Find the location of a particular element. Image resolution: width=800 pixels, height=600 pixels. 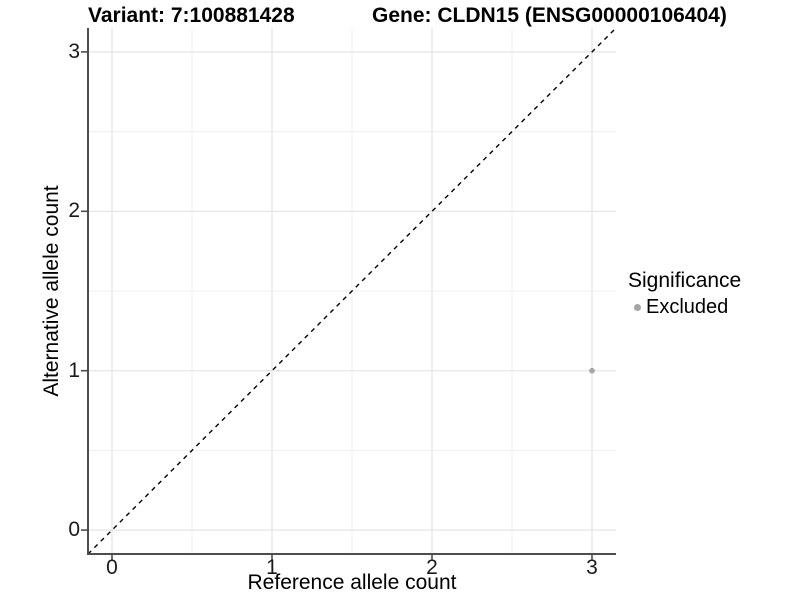

legend-title: Significance is located at coordinates (685, 280).